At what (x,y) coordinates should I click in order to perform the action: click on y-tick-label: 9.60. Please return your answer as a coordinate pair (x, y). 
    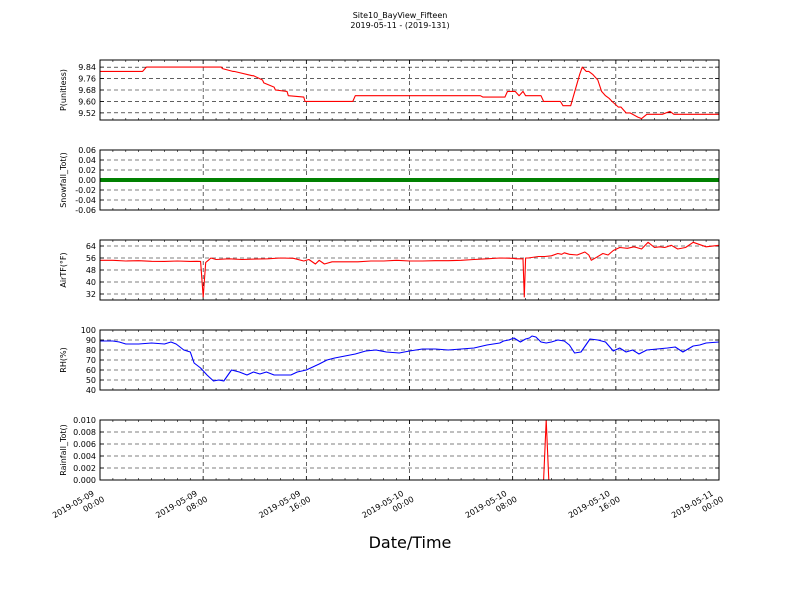
    Looking at the image, I should click on (87, 101).